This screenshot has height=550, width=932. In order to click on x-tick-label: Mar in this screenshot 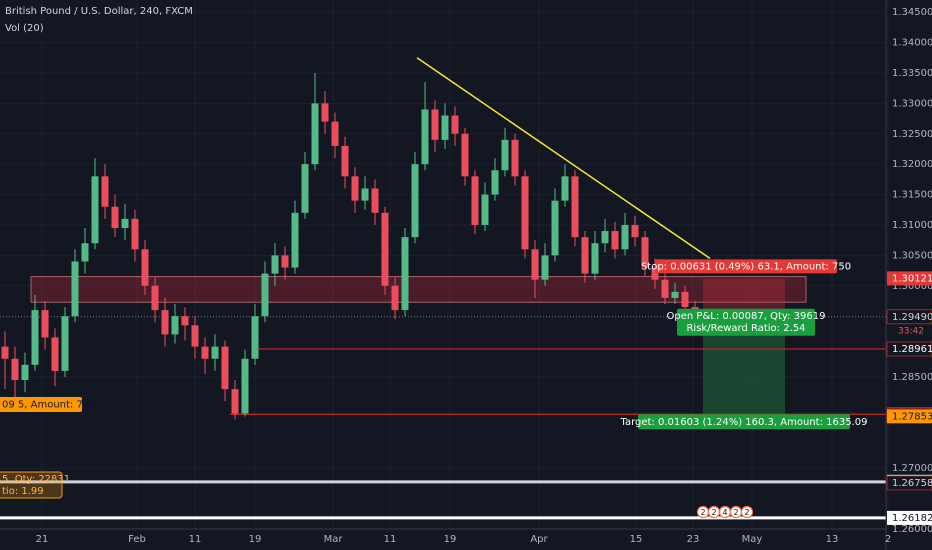, I will do `click(334, 539)`.